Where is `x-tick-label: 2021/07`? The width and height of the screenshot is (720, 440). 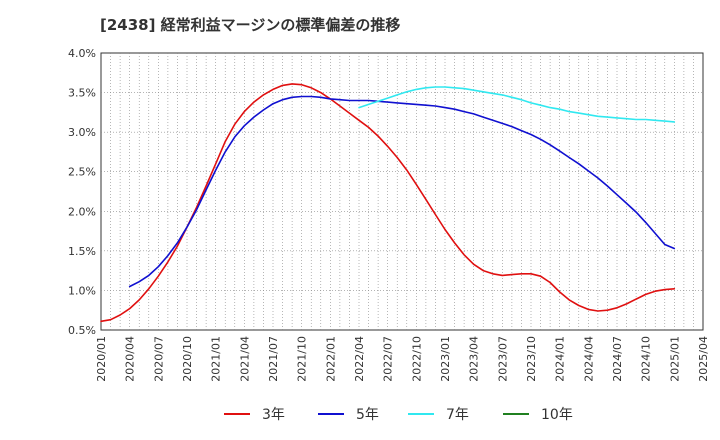 x-tick-label: 2021/07 is located at coordinates (273, 359).